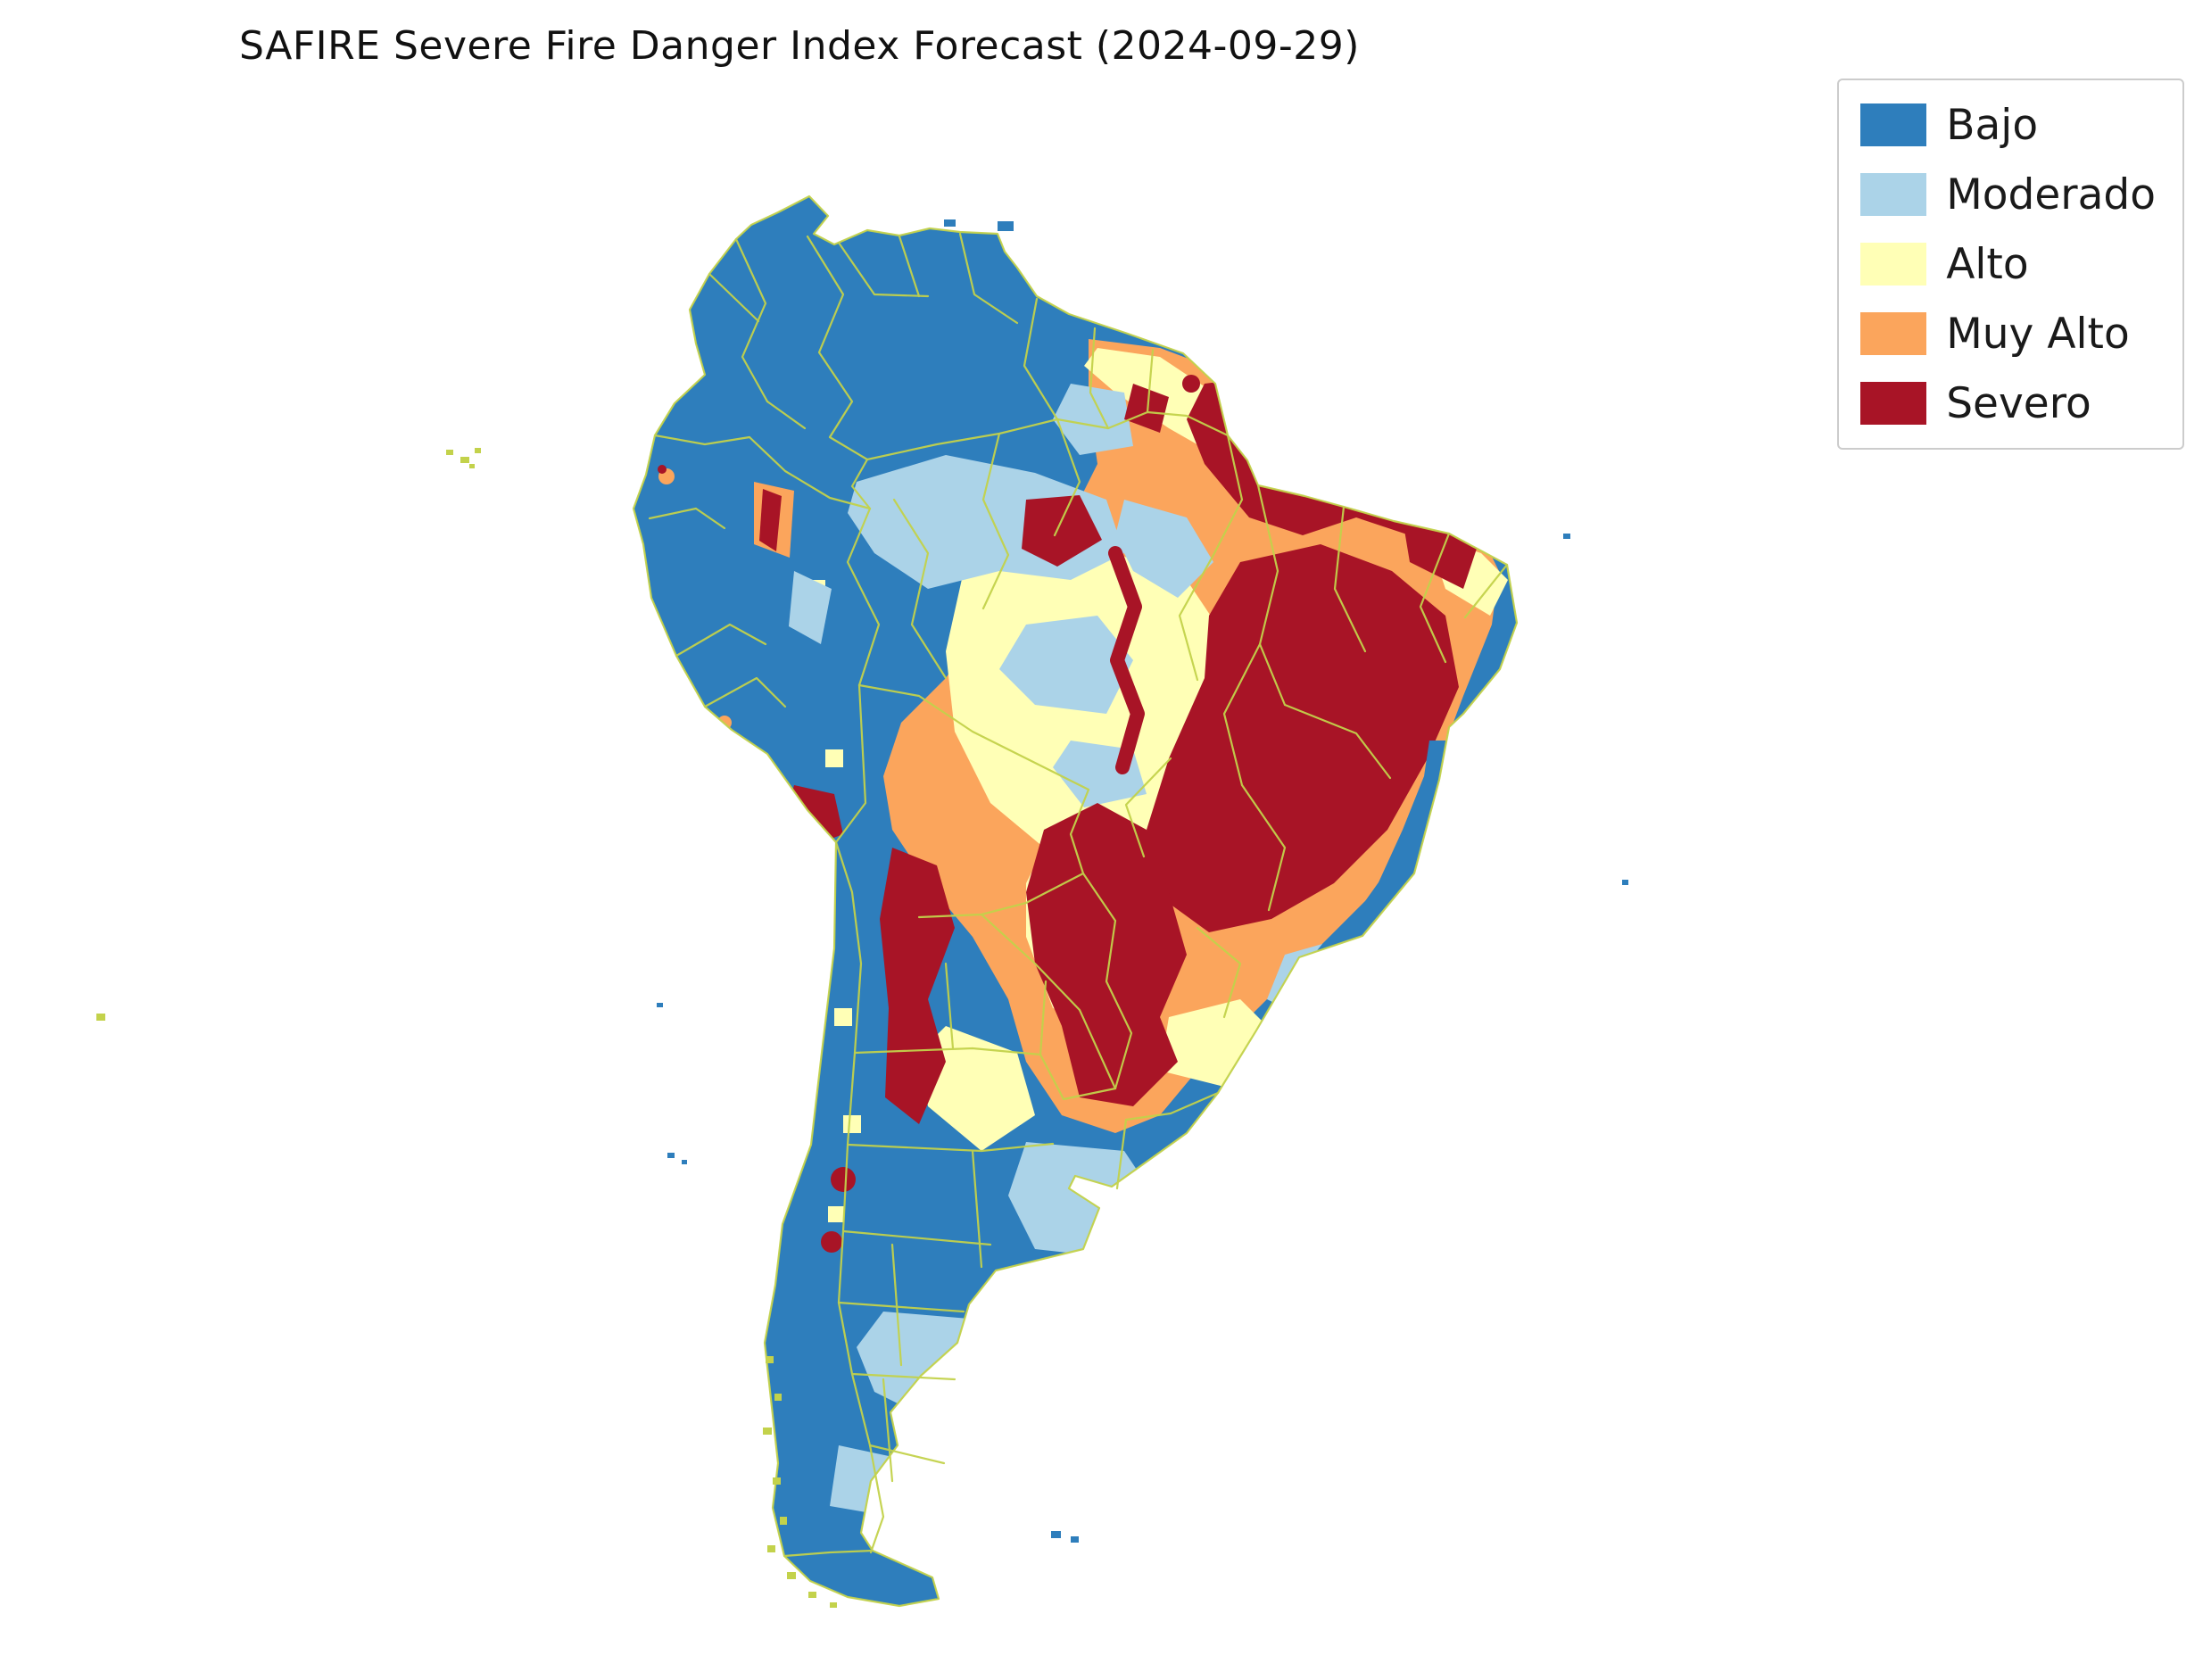  I want to click on legend-item-bajo: Bajo, so click(2008, 124).